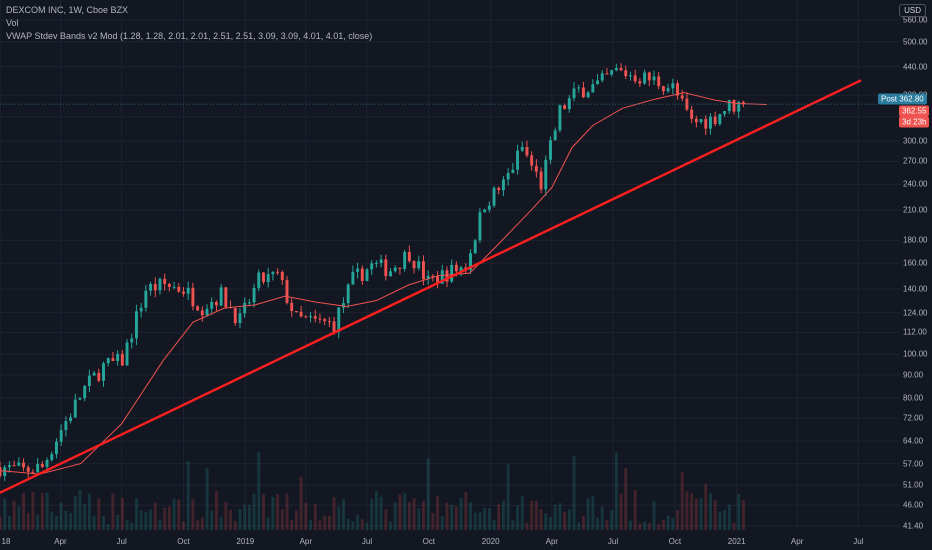 The height and width of the screenshot is (550, 932). Describe the element at coordinates (912, 10) in the screenshot. I see `currency-button: USD` at that location.